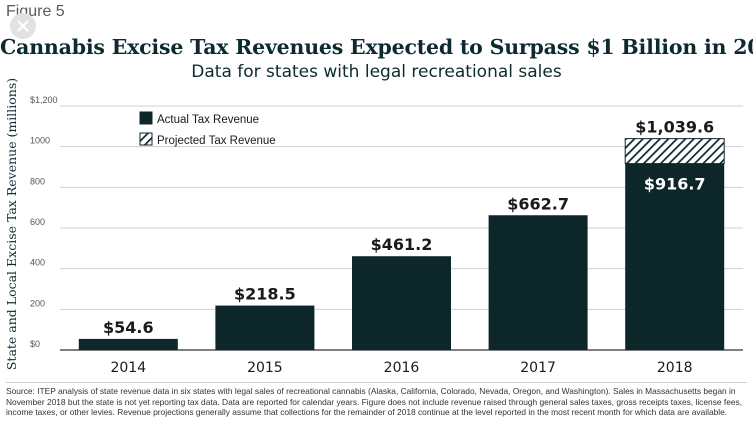  What do you see at coordinates (402, 368) in the screenshot?
I see `x-tick-label: 2016` at bounding box center [402, 368].